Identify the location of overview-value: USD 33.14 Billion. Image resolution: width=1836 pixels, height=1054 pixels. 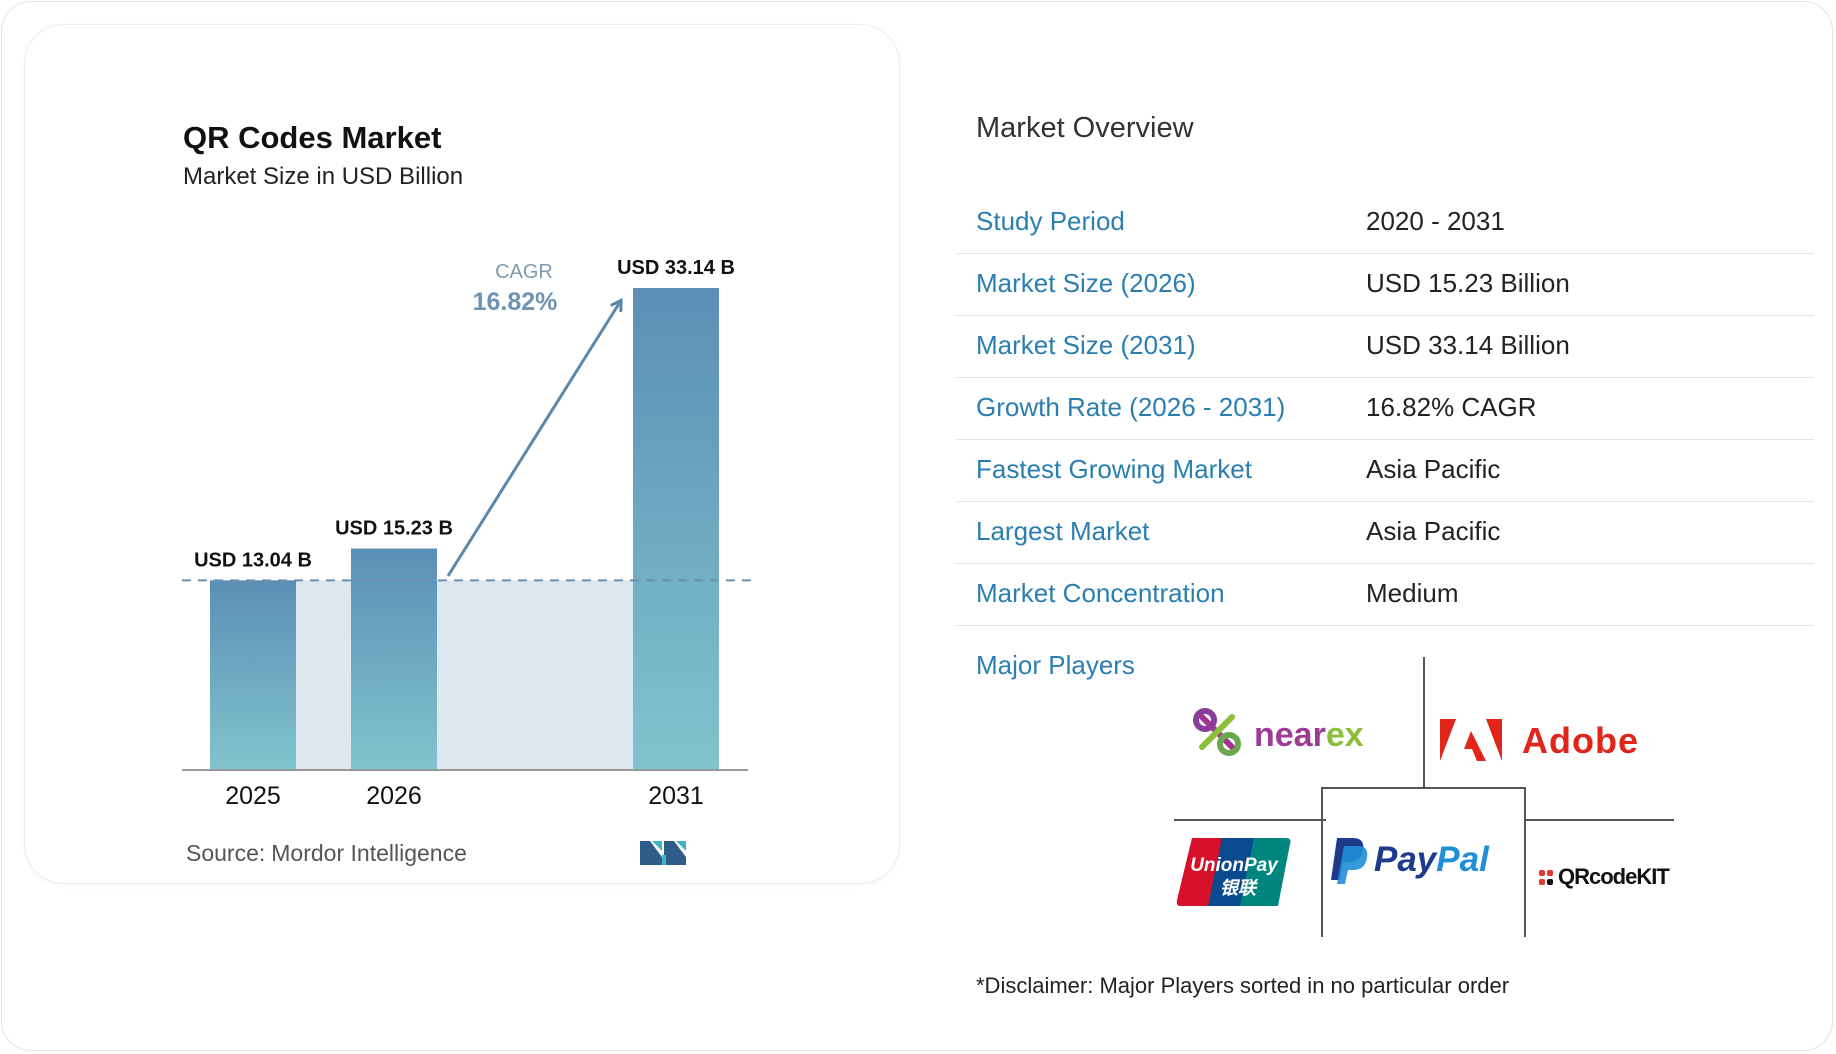
(1468, 345).